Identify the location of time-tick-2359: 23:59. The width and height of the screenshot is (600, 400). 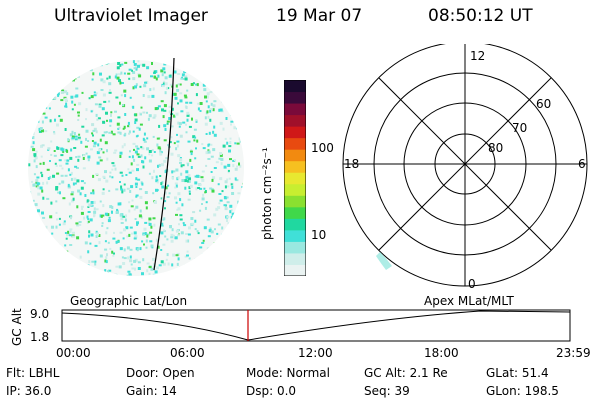
(573, 353).